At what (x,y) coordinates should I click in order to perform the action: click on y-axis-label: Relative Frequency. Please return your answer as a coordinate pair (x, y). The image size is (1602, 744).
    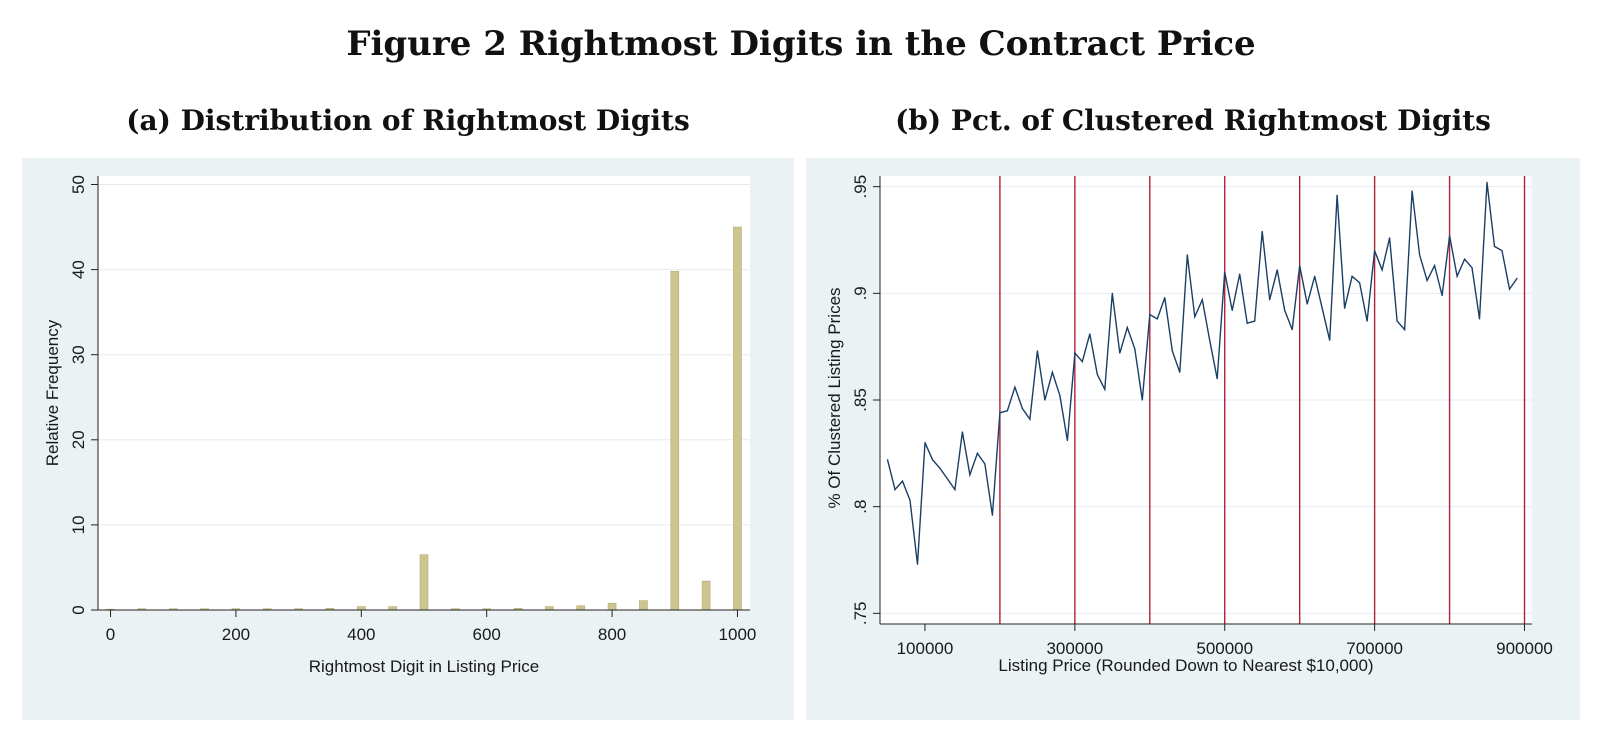
    Looking at the image, I should click on (52, 392).